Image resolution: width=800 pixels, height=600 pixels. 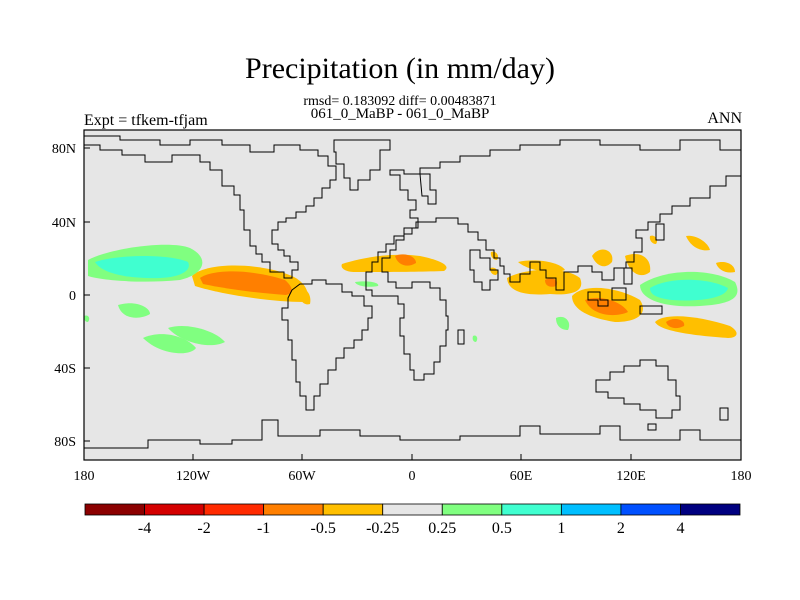 I want to click on x-tick-labels: 180 120W 60W 0 60E 120E 180, so click(x=413, y=476).